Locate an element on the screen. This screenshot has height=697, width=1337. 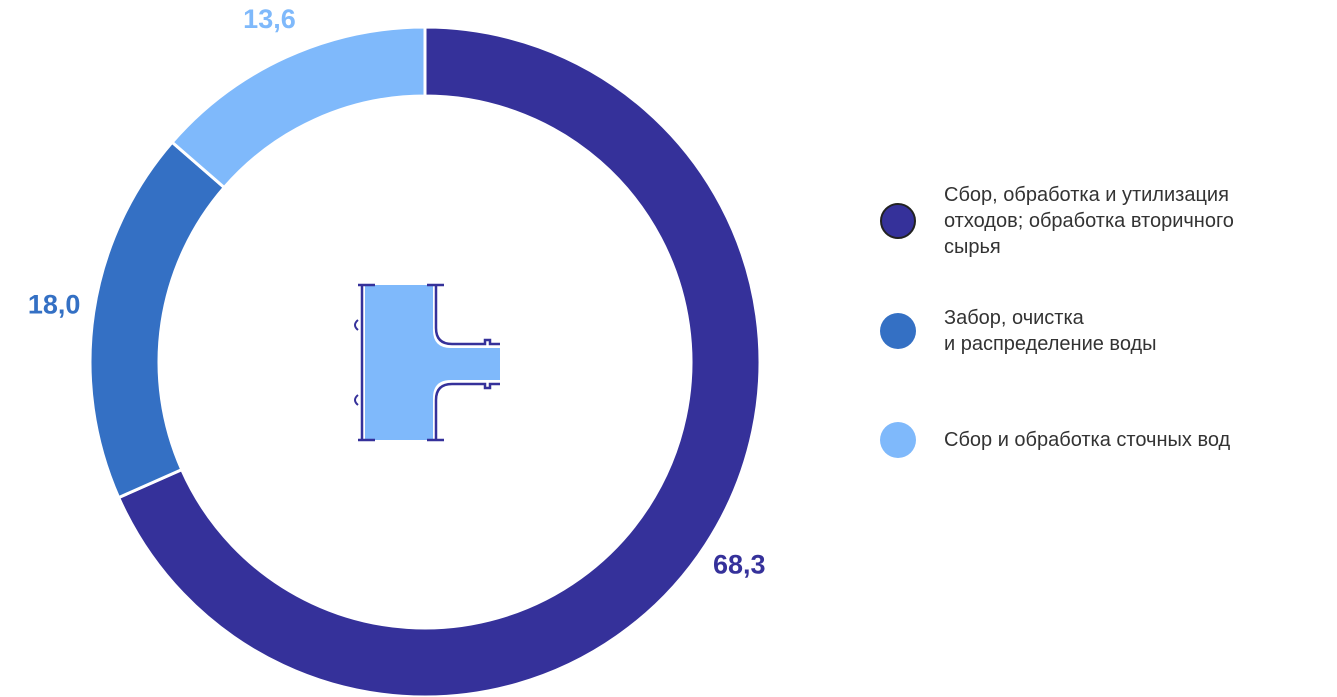
value-label: 68,3 is located at coordinates (739, 565).